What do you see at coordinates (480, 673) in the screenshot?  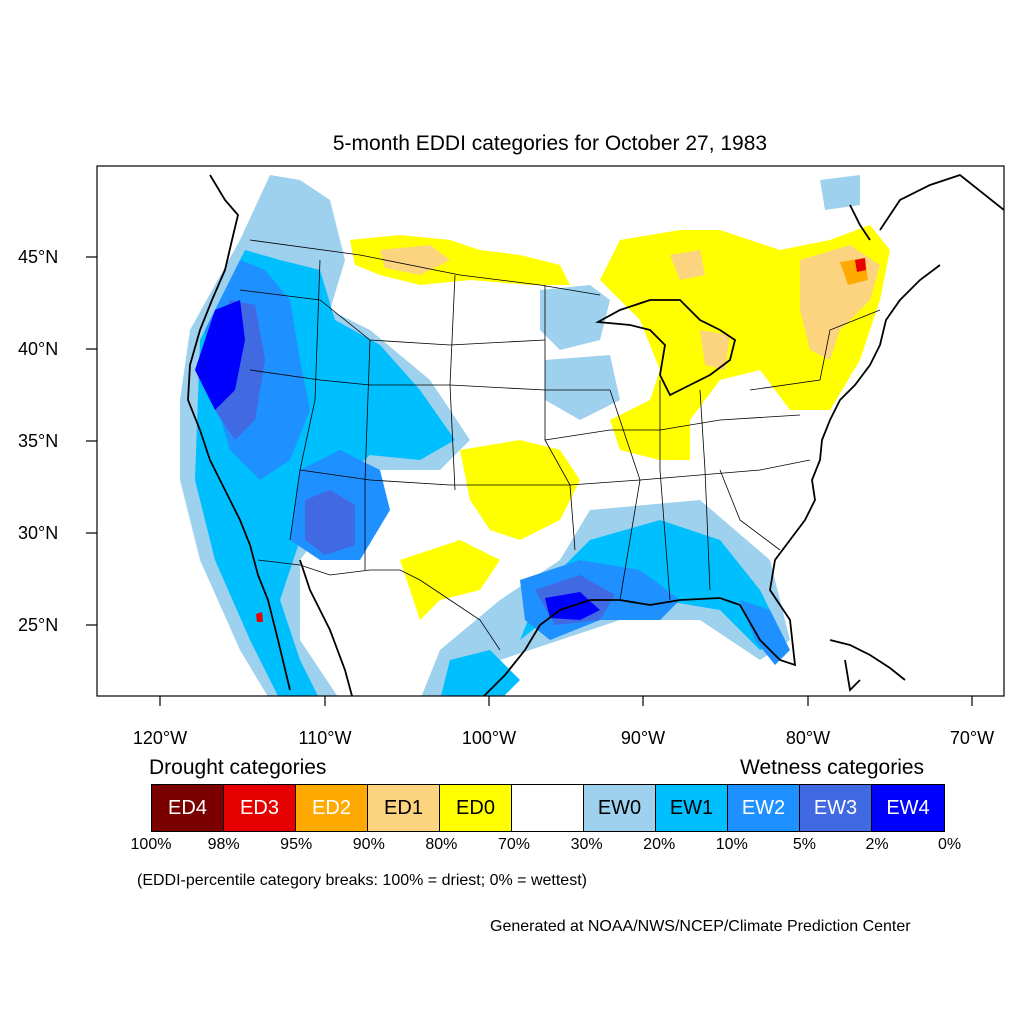 I see `ew1-region` at bounding box center [480, 673].